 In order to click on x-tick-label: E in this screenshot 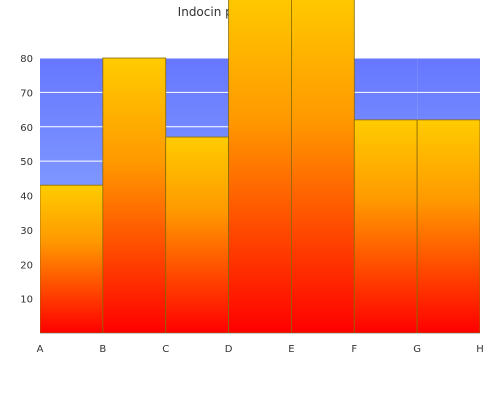, I will do `click(291, 349)`.